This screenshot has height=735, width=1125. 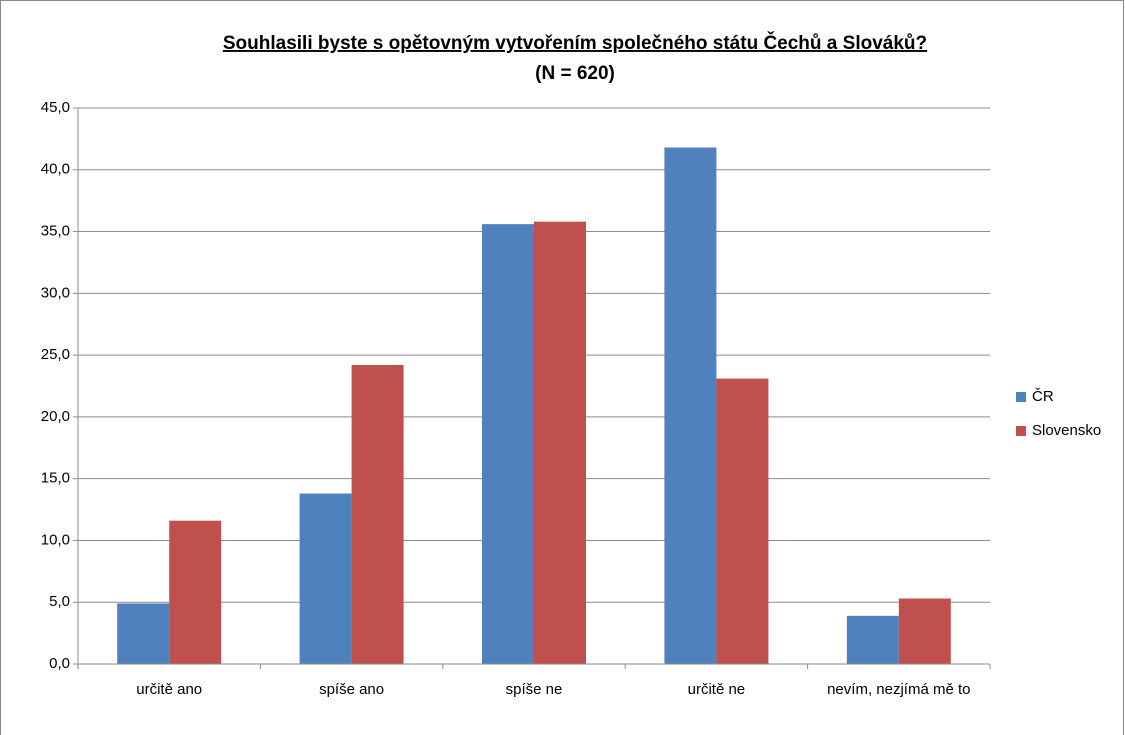 I want to click on y-tick-label: 40,0, so click(x=55, y=169).